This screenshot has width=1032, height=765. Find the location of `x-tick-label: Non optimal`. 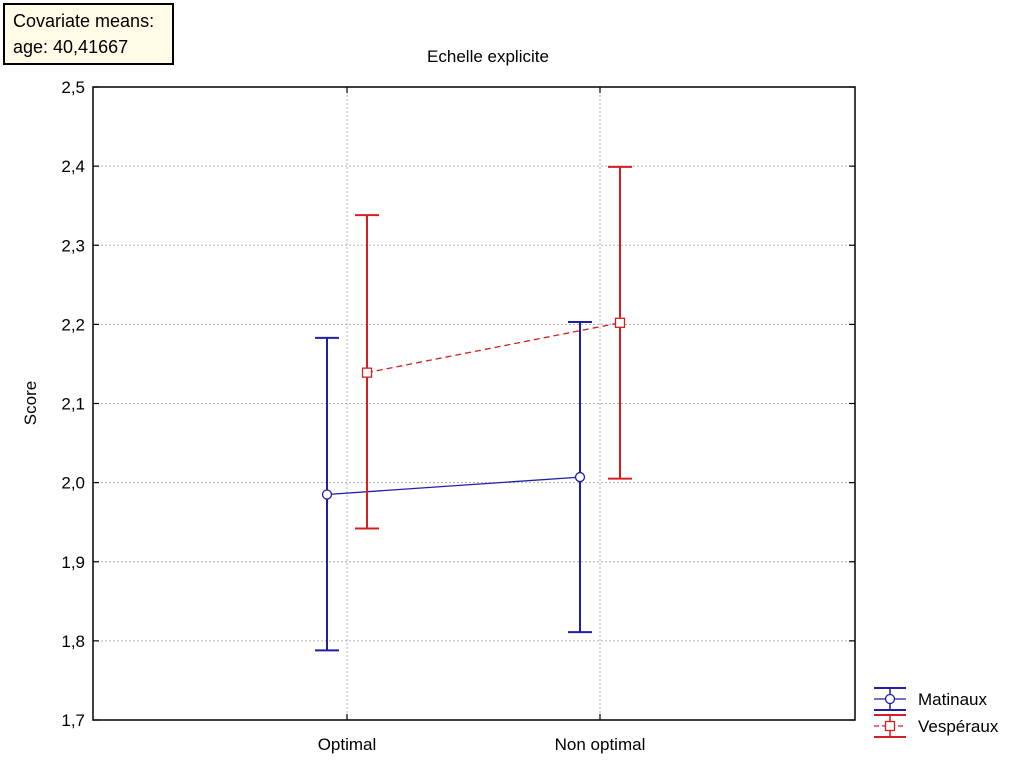

x-tick-label: Non optimal is located at coordinates (600, 744).